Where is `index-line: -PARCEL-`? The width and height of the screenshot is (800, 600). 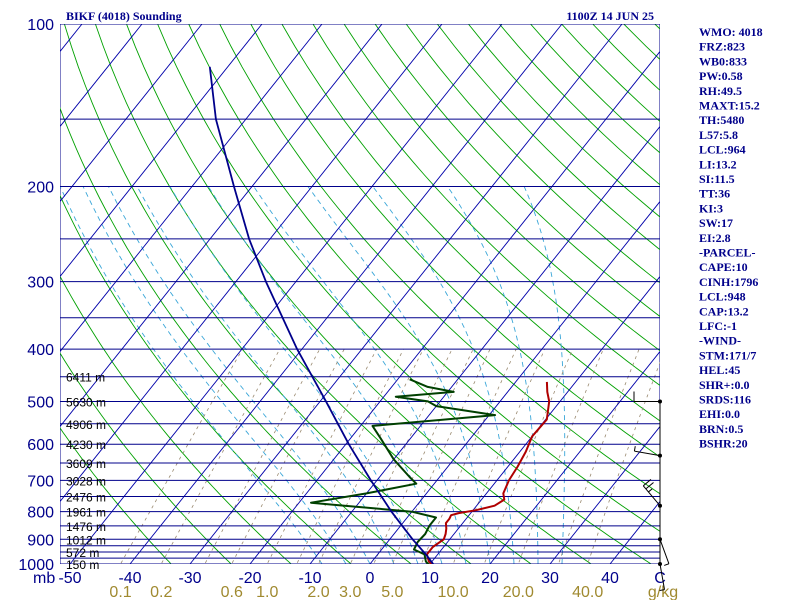
index-line: -PARCEL- is located at coordinates (727, 253).